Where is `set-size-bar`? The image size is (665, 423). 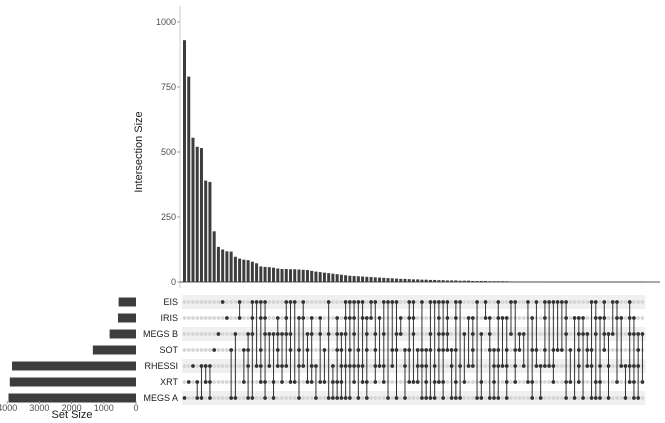 set-size-bar is located at coordinates (72, 398).